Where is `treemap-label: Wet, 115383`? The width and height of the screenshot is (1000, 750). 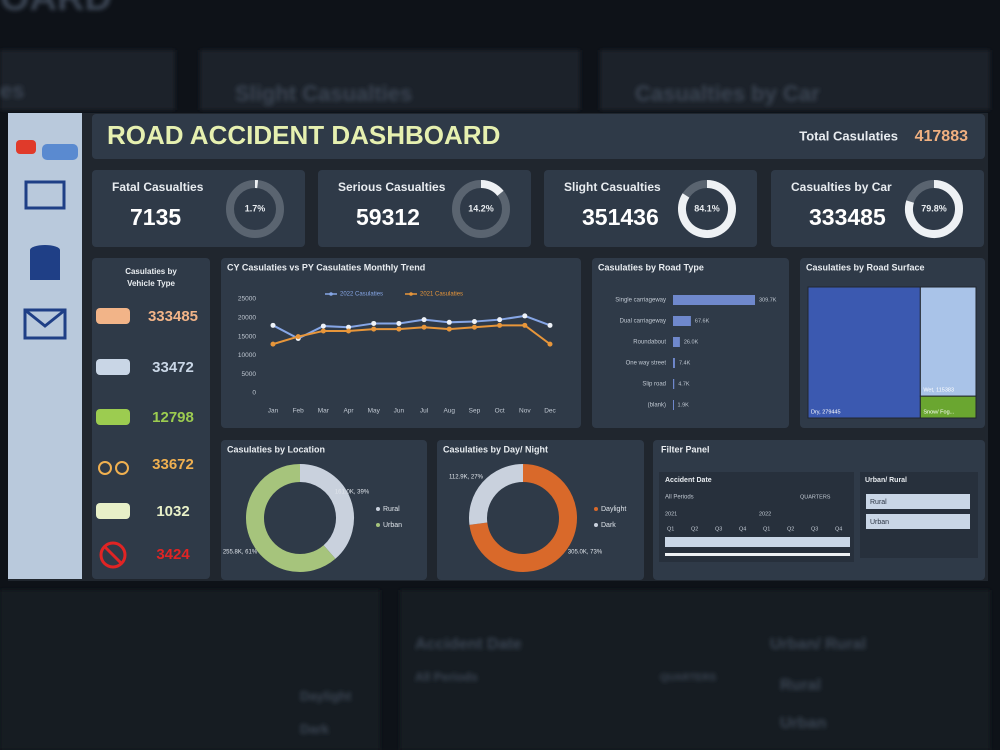
treemap-label: Wet, 115383 is located at coordinates (938, 391).